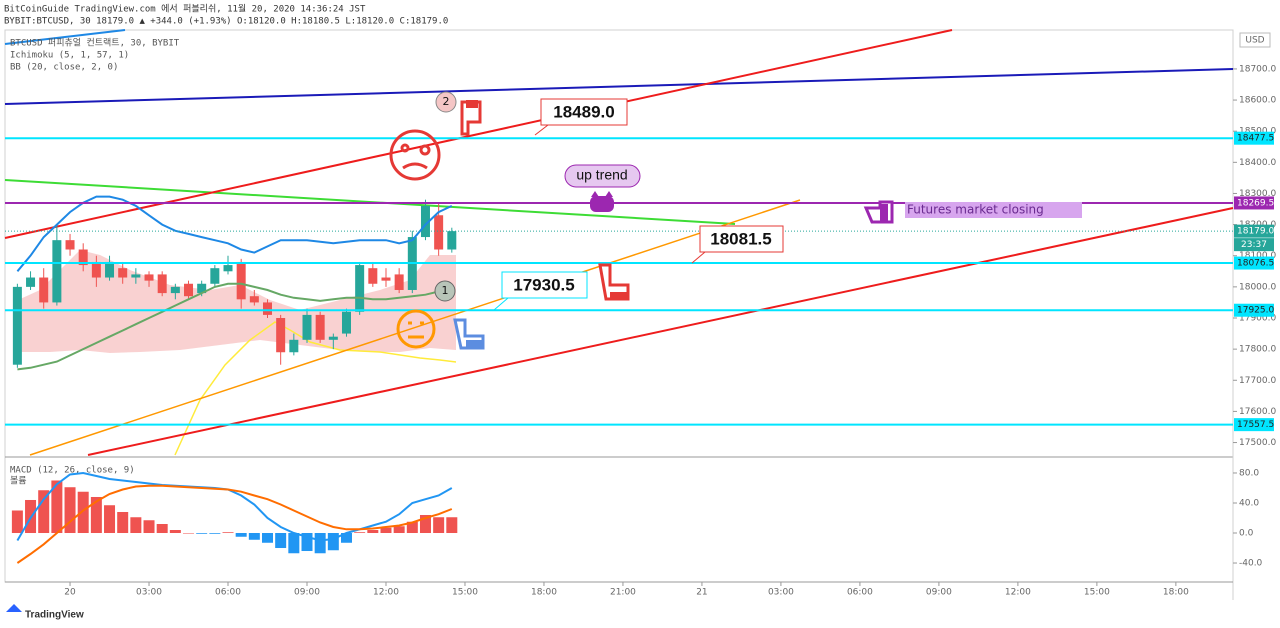  Describe the element at coordinates (1257, 132) in the screenshot. I see `y-tick-label: 18500.0` at that location.